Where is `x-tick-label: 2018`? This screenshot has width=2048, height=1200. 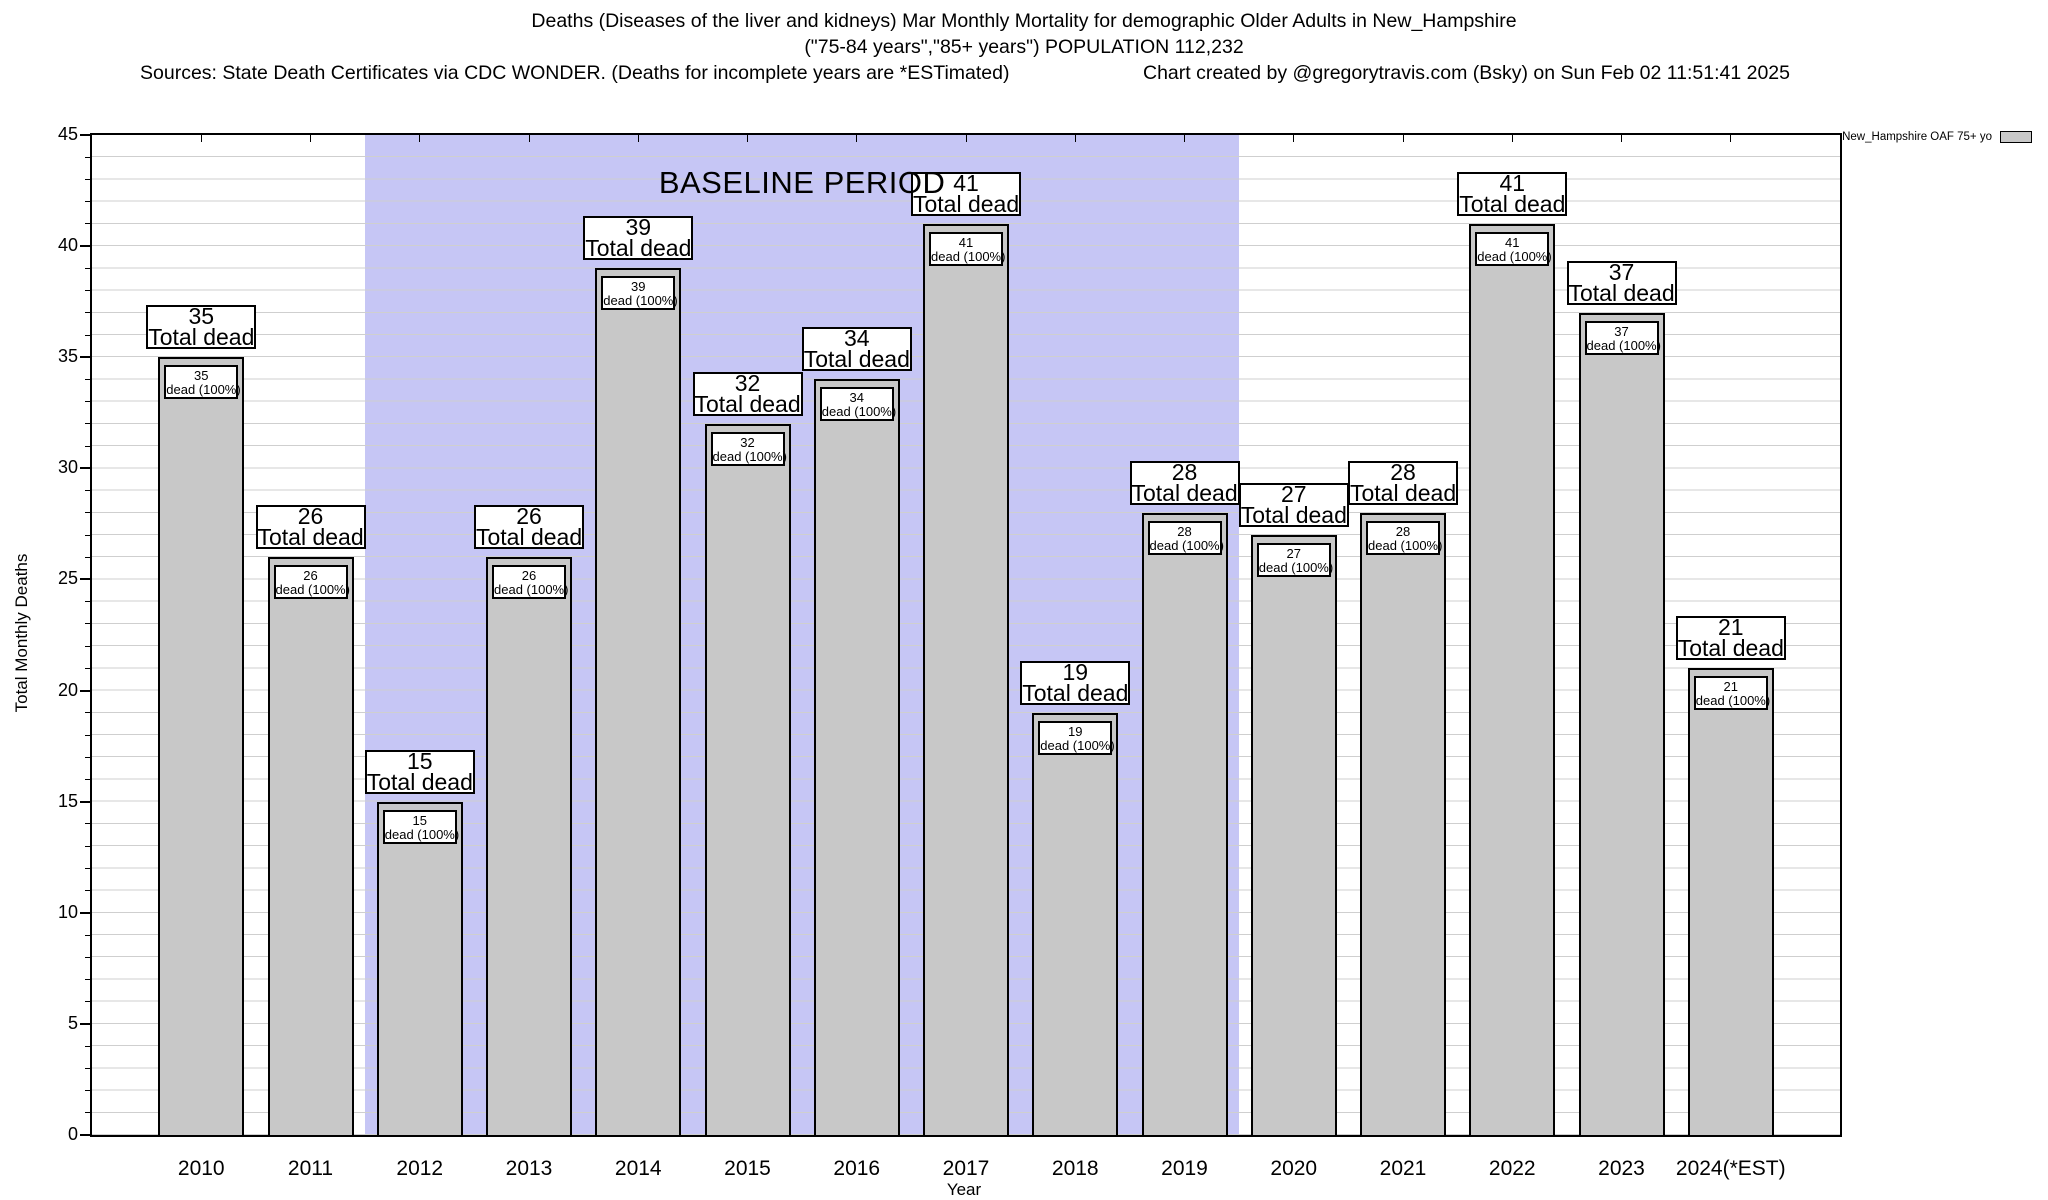 x-tick-label: 2018 is located at coordinates (1075, 1168).